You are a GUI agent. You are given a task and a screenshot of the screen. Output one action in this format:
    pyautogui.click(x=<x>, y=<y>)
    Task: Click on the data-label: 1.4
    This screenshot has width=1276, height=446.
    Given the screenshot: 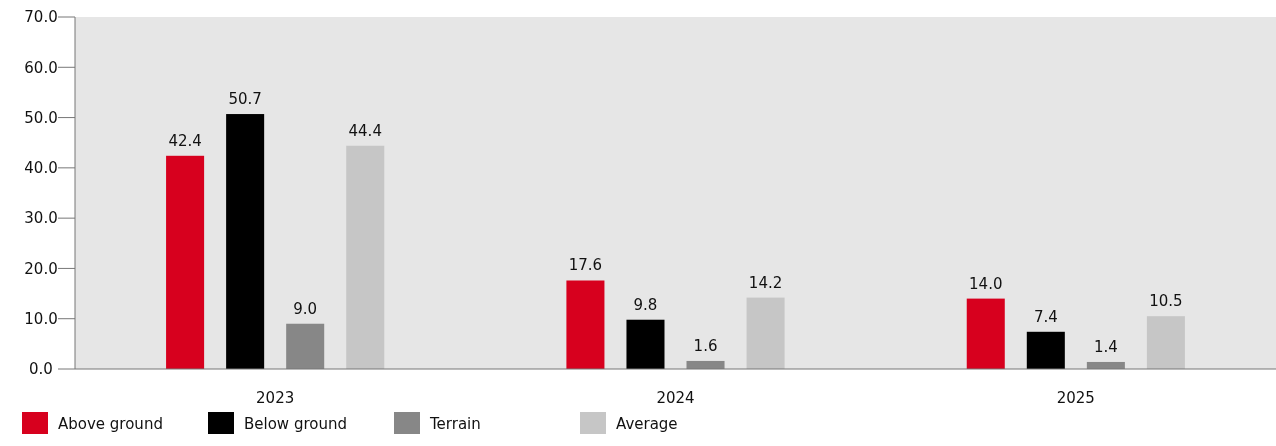 What is the action you would take?
    pyautogui.click(x=1105, y=346)
    